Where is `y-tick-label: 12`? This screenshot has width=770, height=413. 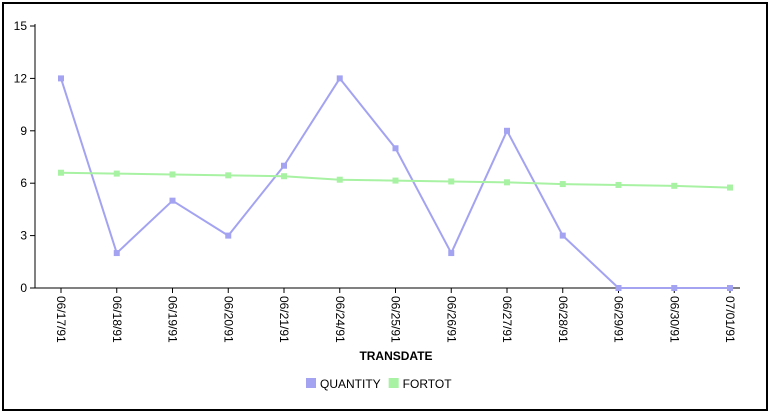
y-tick-label: 12 is located at coordinates (21, 78).